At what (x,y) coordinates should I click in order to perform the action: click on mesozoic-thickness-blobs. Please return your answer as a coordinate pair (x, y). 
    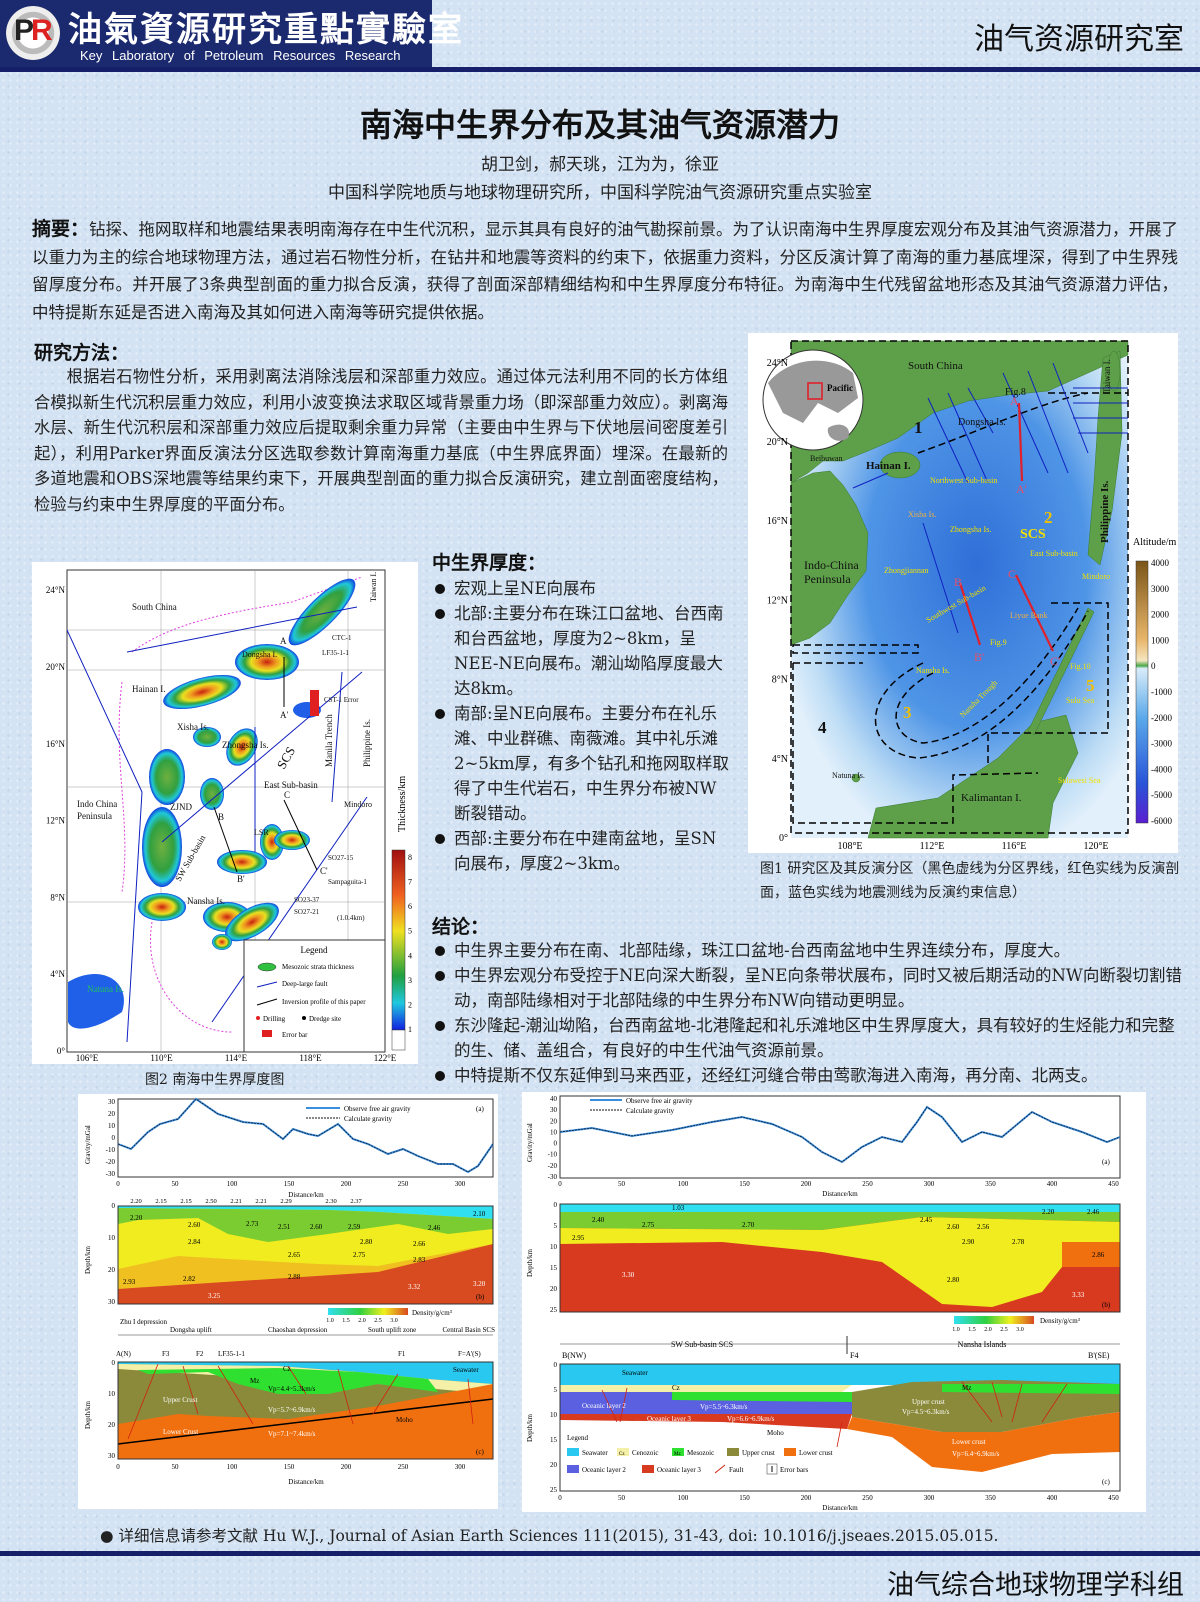
    Looking at the image, I should click on (212, 803).